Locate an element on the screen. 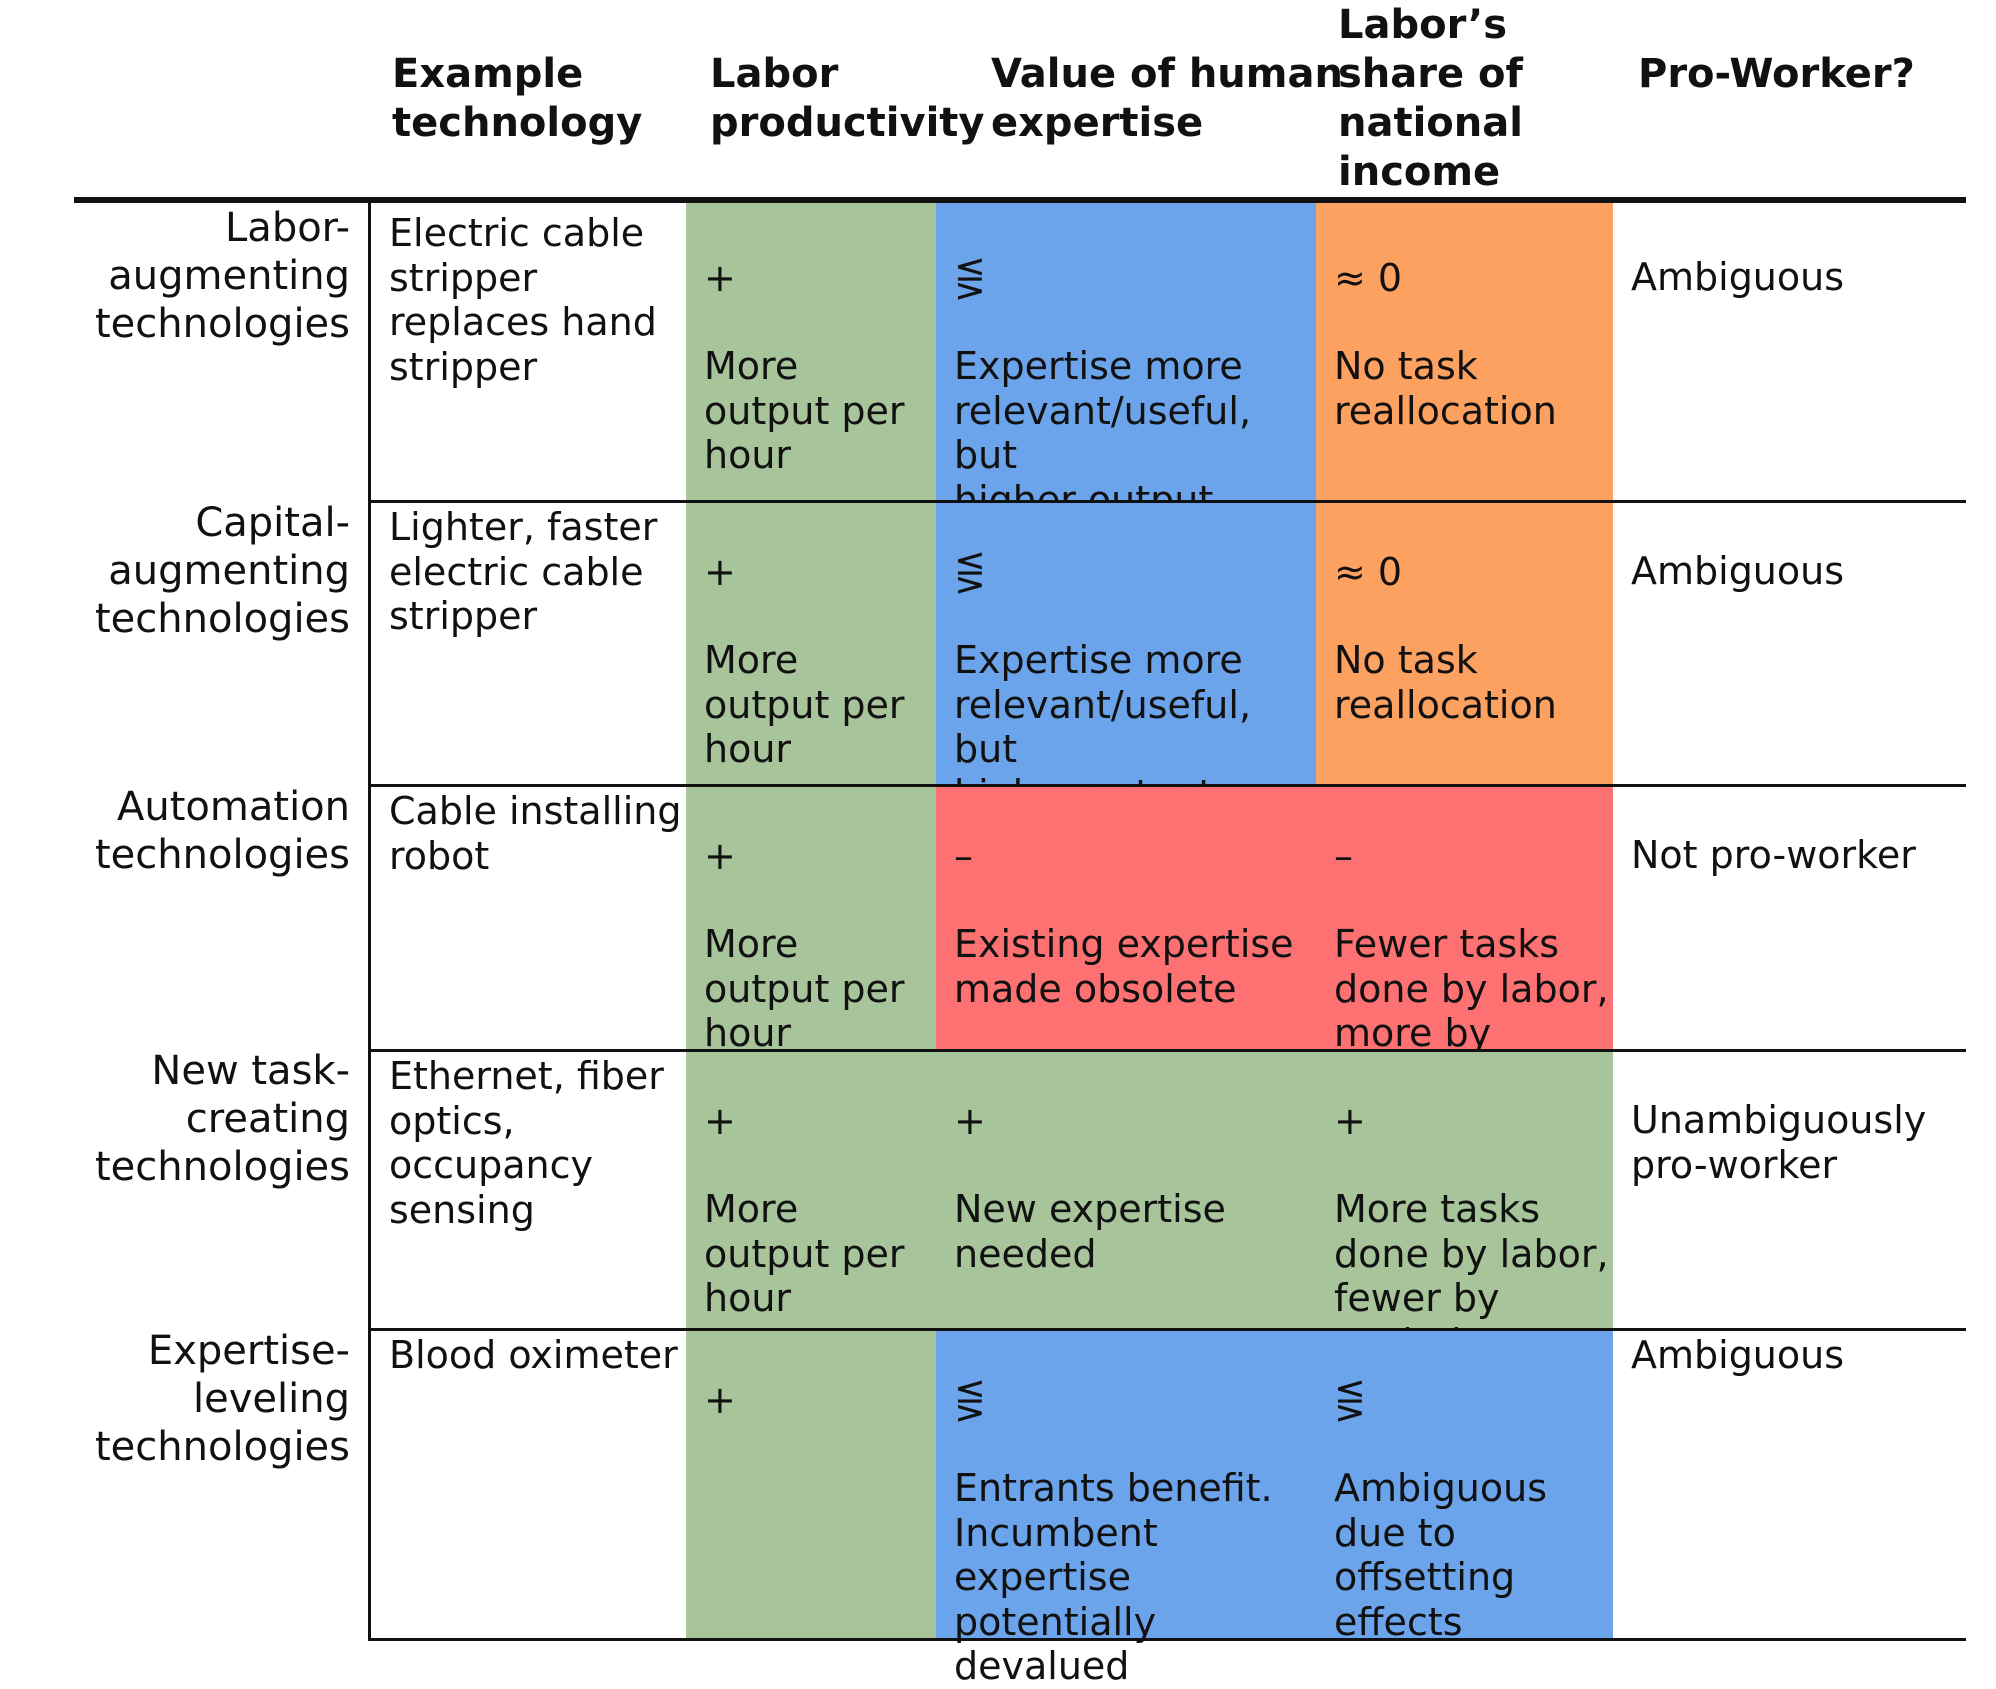 The height and width of the screenshot is (1689, 1996). row-label-new-task-creating: New task- creating technologies is located at coordinates (222, 1119).